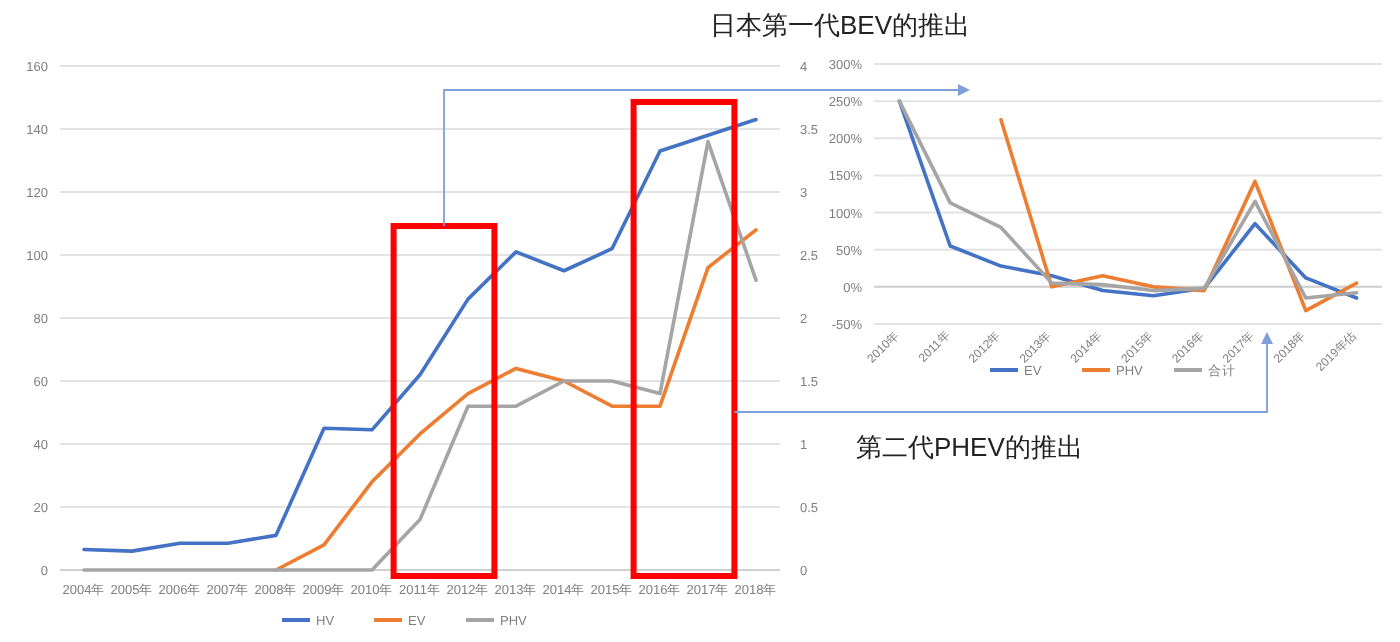 This screenshot has height=642, width=1400. What do you see at coordinates (969, 447) in the screenshot?
I see `text: 第二代PHEV的推出` at bounding box center [969, 447].